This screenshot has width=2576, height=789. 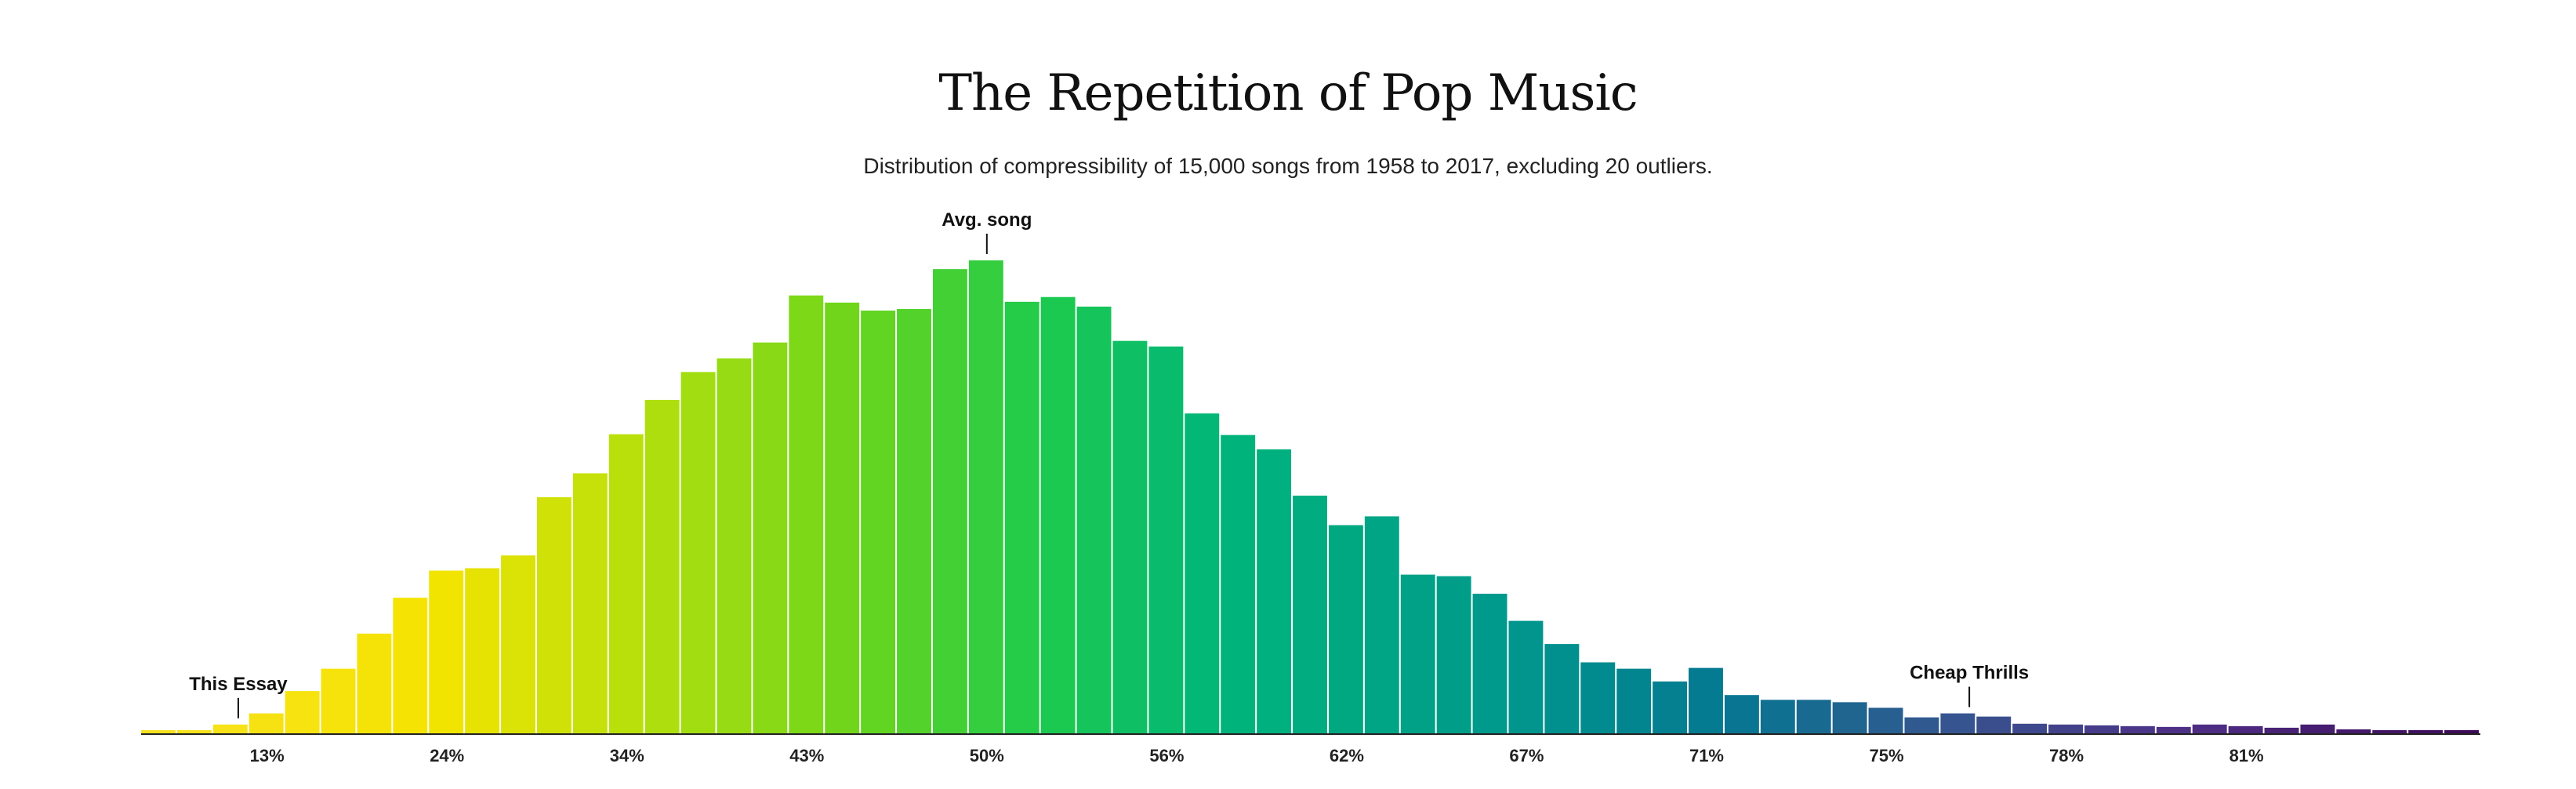 I want to click on x-axis-ticks: 13% 24% 34% 43% 50% 56% 62% 67% 71% 75% 78% 81%, so click(x=1257, y=755).